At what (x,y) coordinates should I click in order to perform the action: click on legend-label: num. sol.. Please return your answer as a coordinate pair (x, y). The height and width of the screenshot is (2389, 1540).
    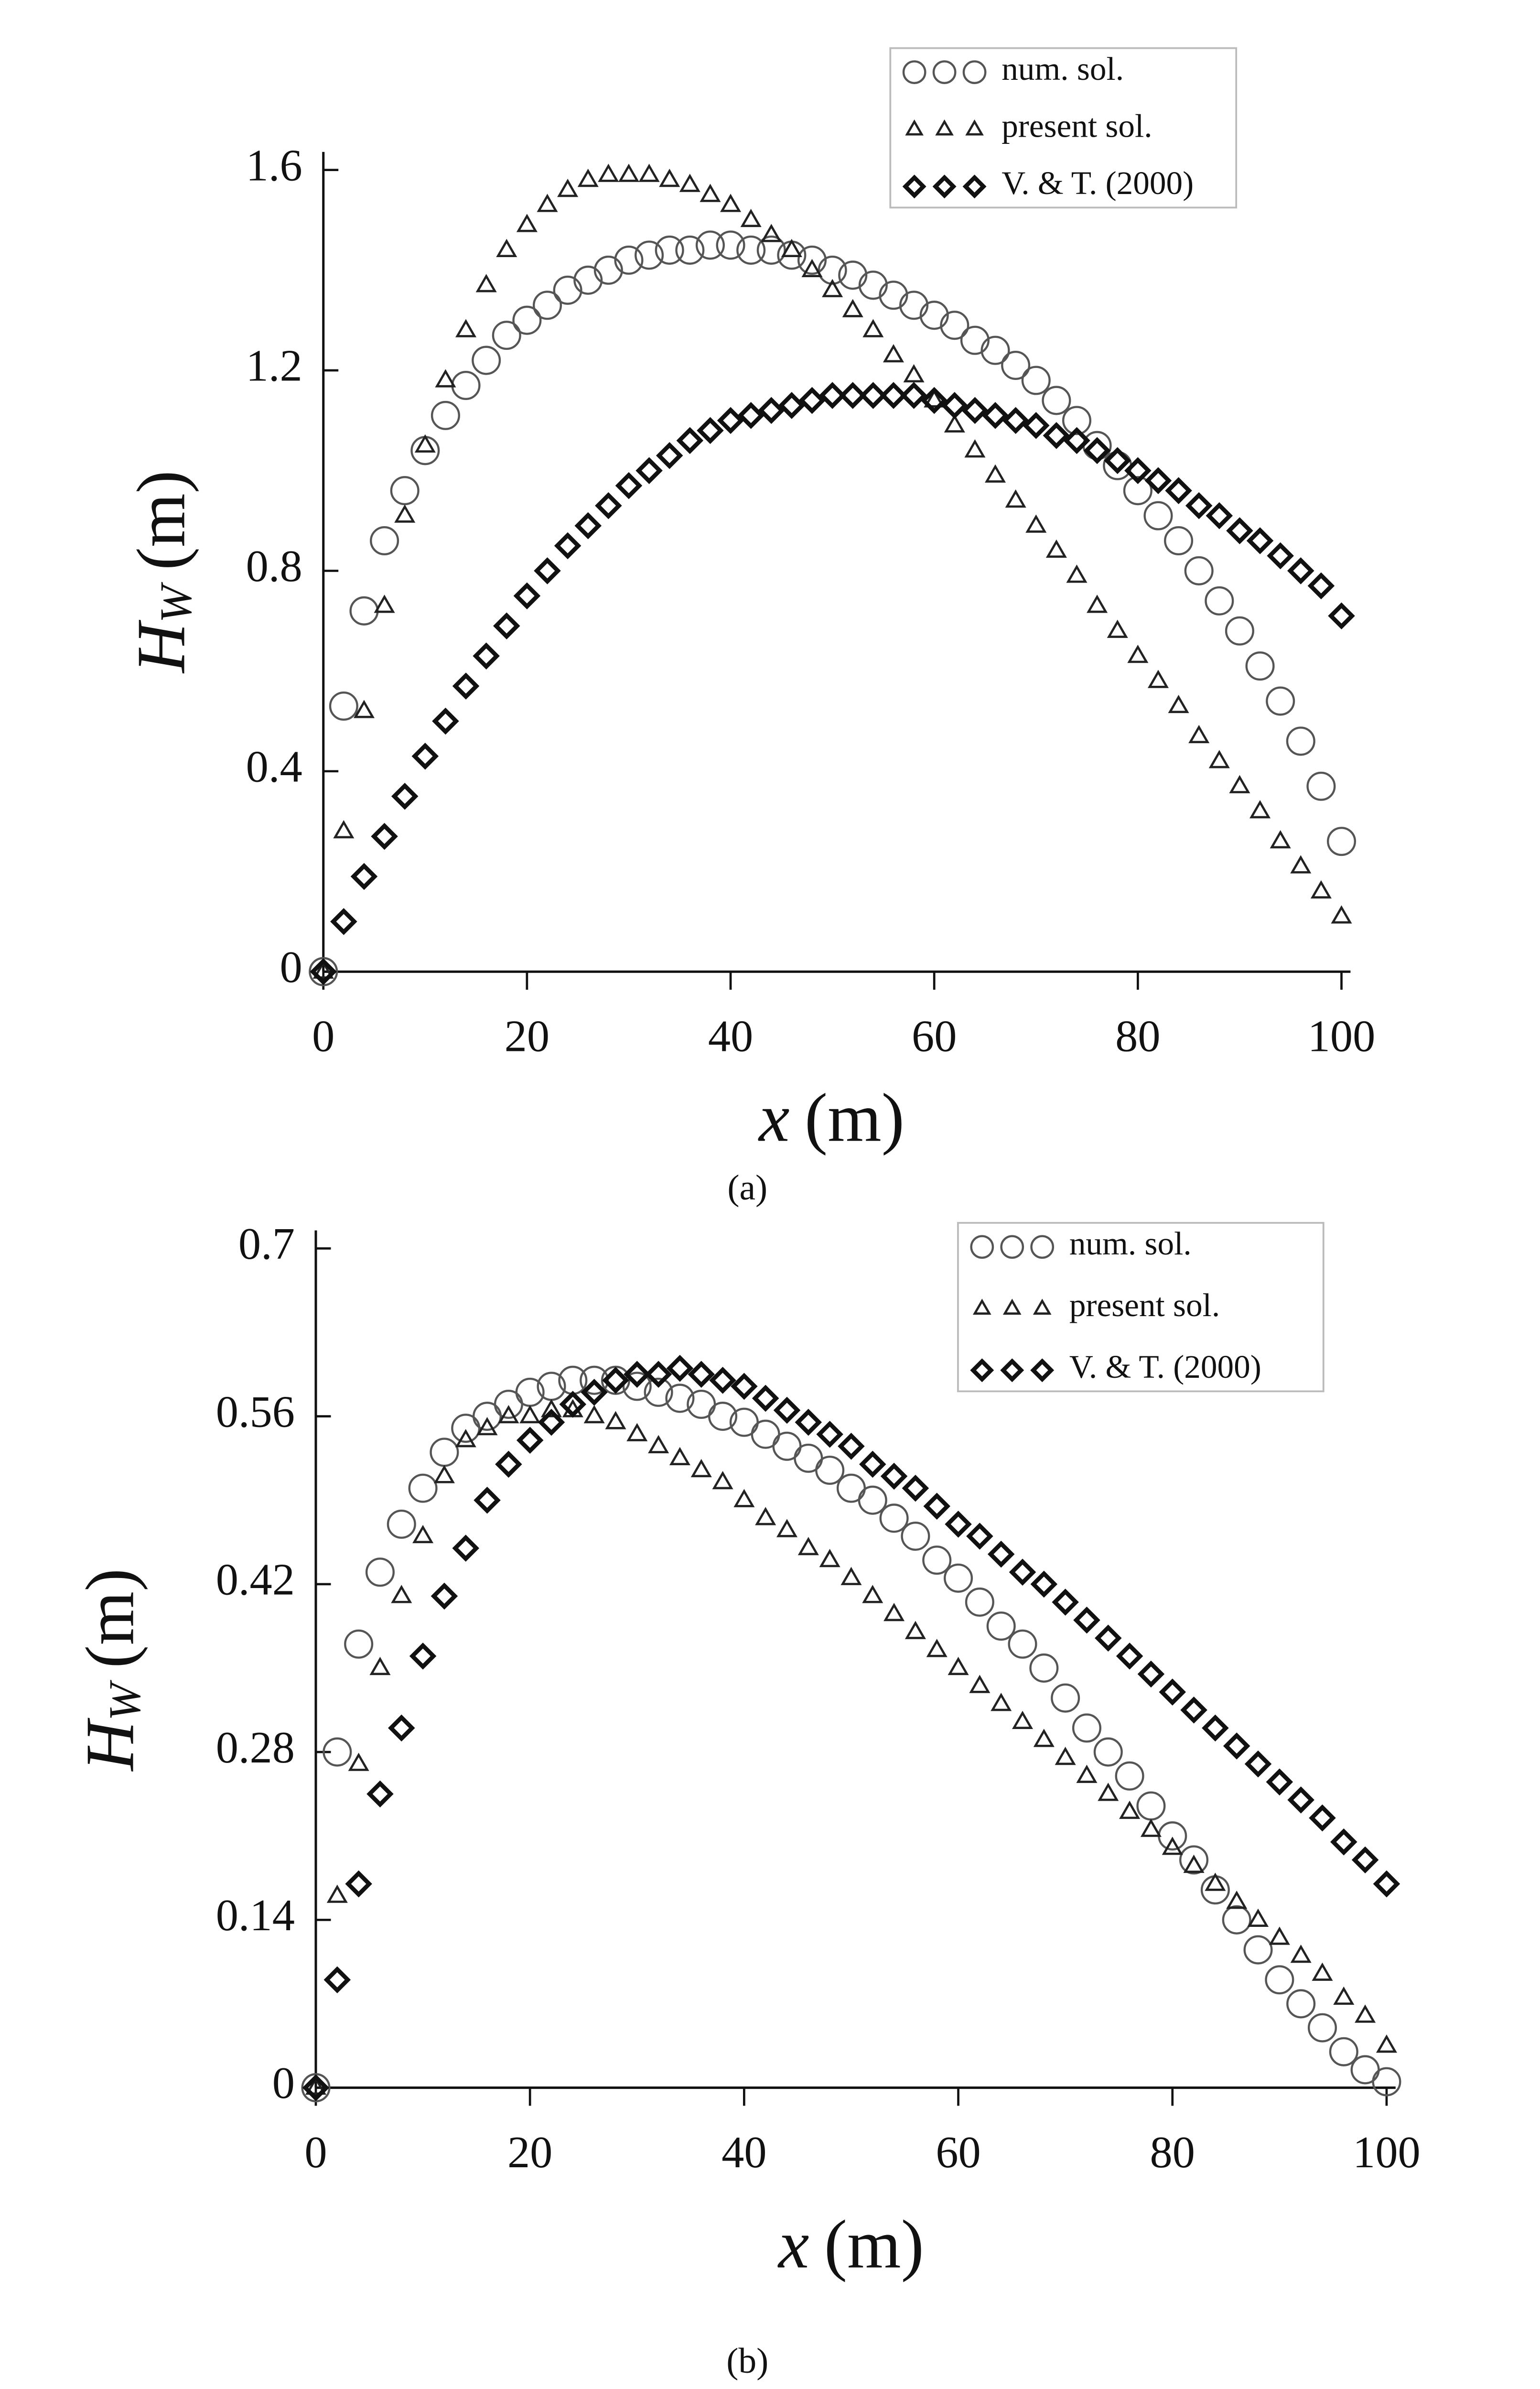
    Looking at the image, I should click on (1130, 1243).